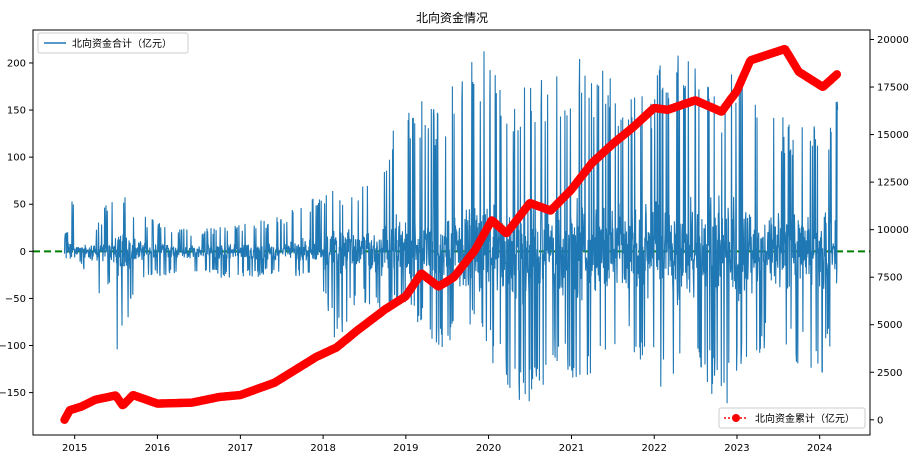  Describe the element at coordinates (488, 448) in the screenshot. I see `x-tick-label: 2020` at that location.